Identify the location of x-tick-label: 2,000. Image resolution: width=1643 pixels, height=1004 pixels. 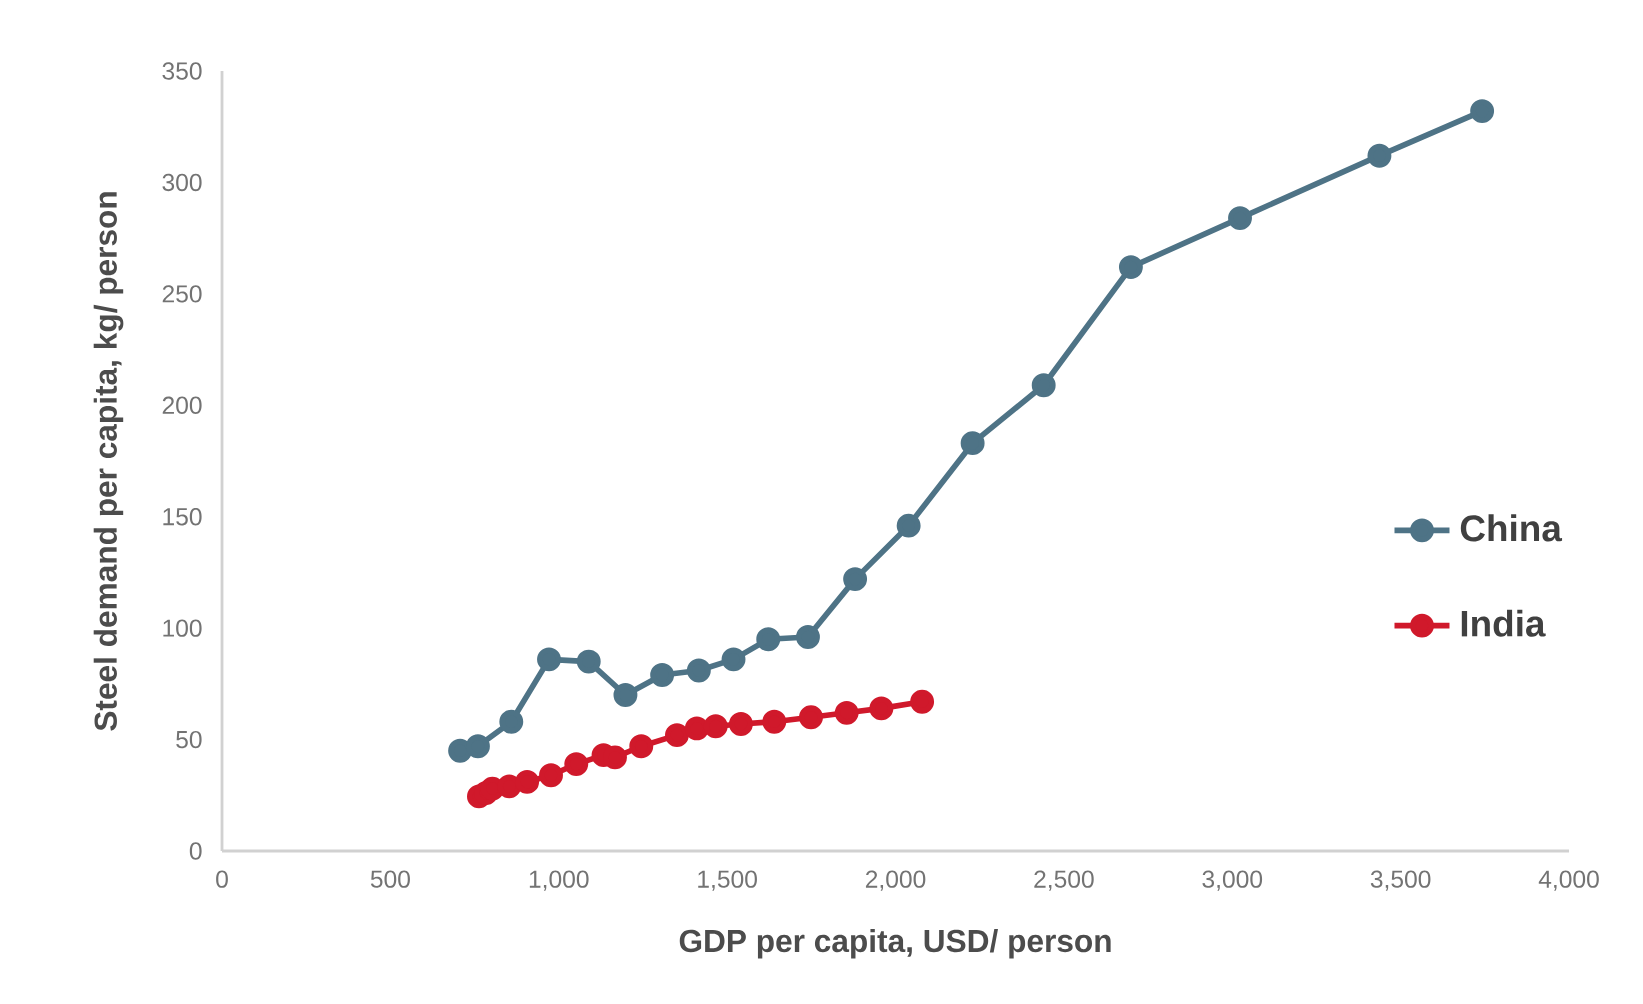
(895, 880).